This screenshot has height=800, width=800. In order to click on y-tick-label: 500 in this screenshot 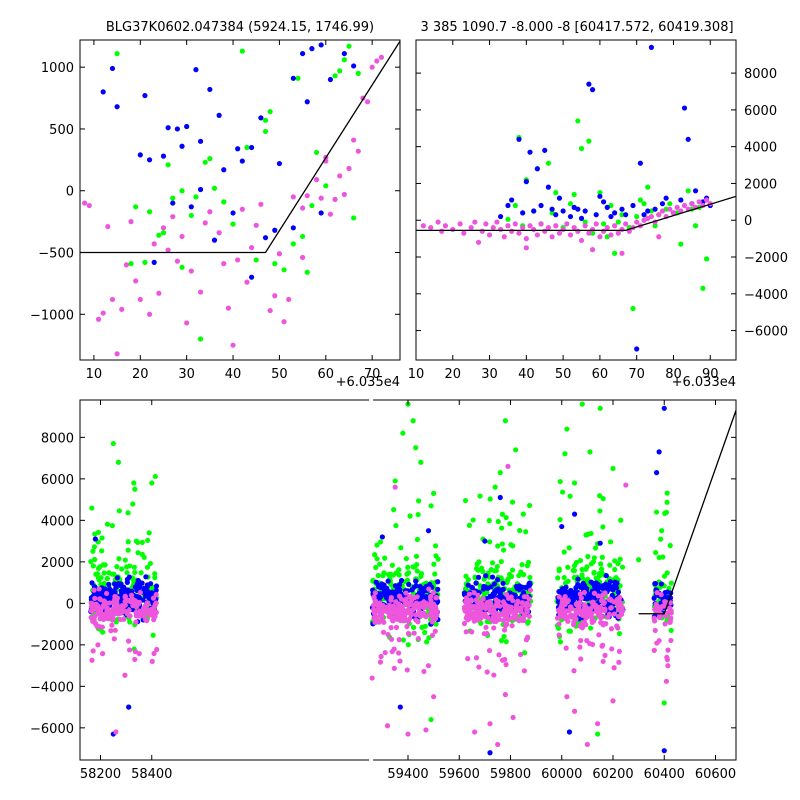, I will do `click(61, 130)`.